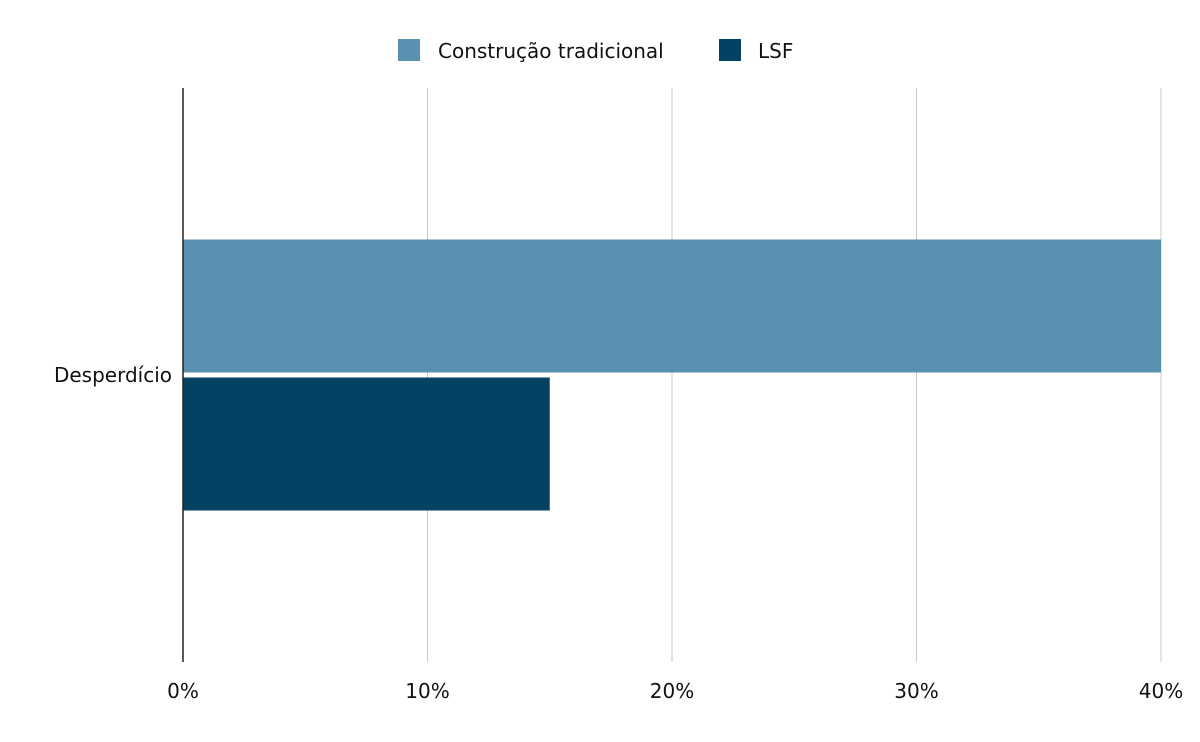 The width and height of the screenshot is (1200, 742). Describe the element at coordinates (916, 691) in the screenshot. I see `x-tick-label: 30%` at that location.